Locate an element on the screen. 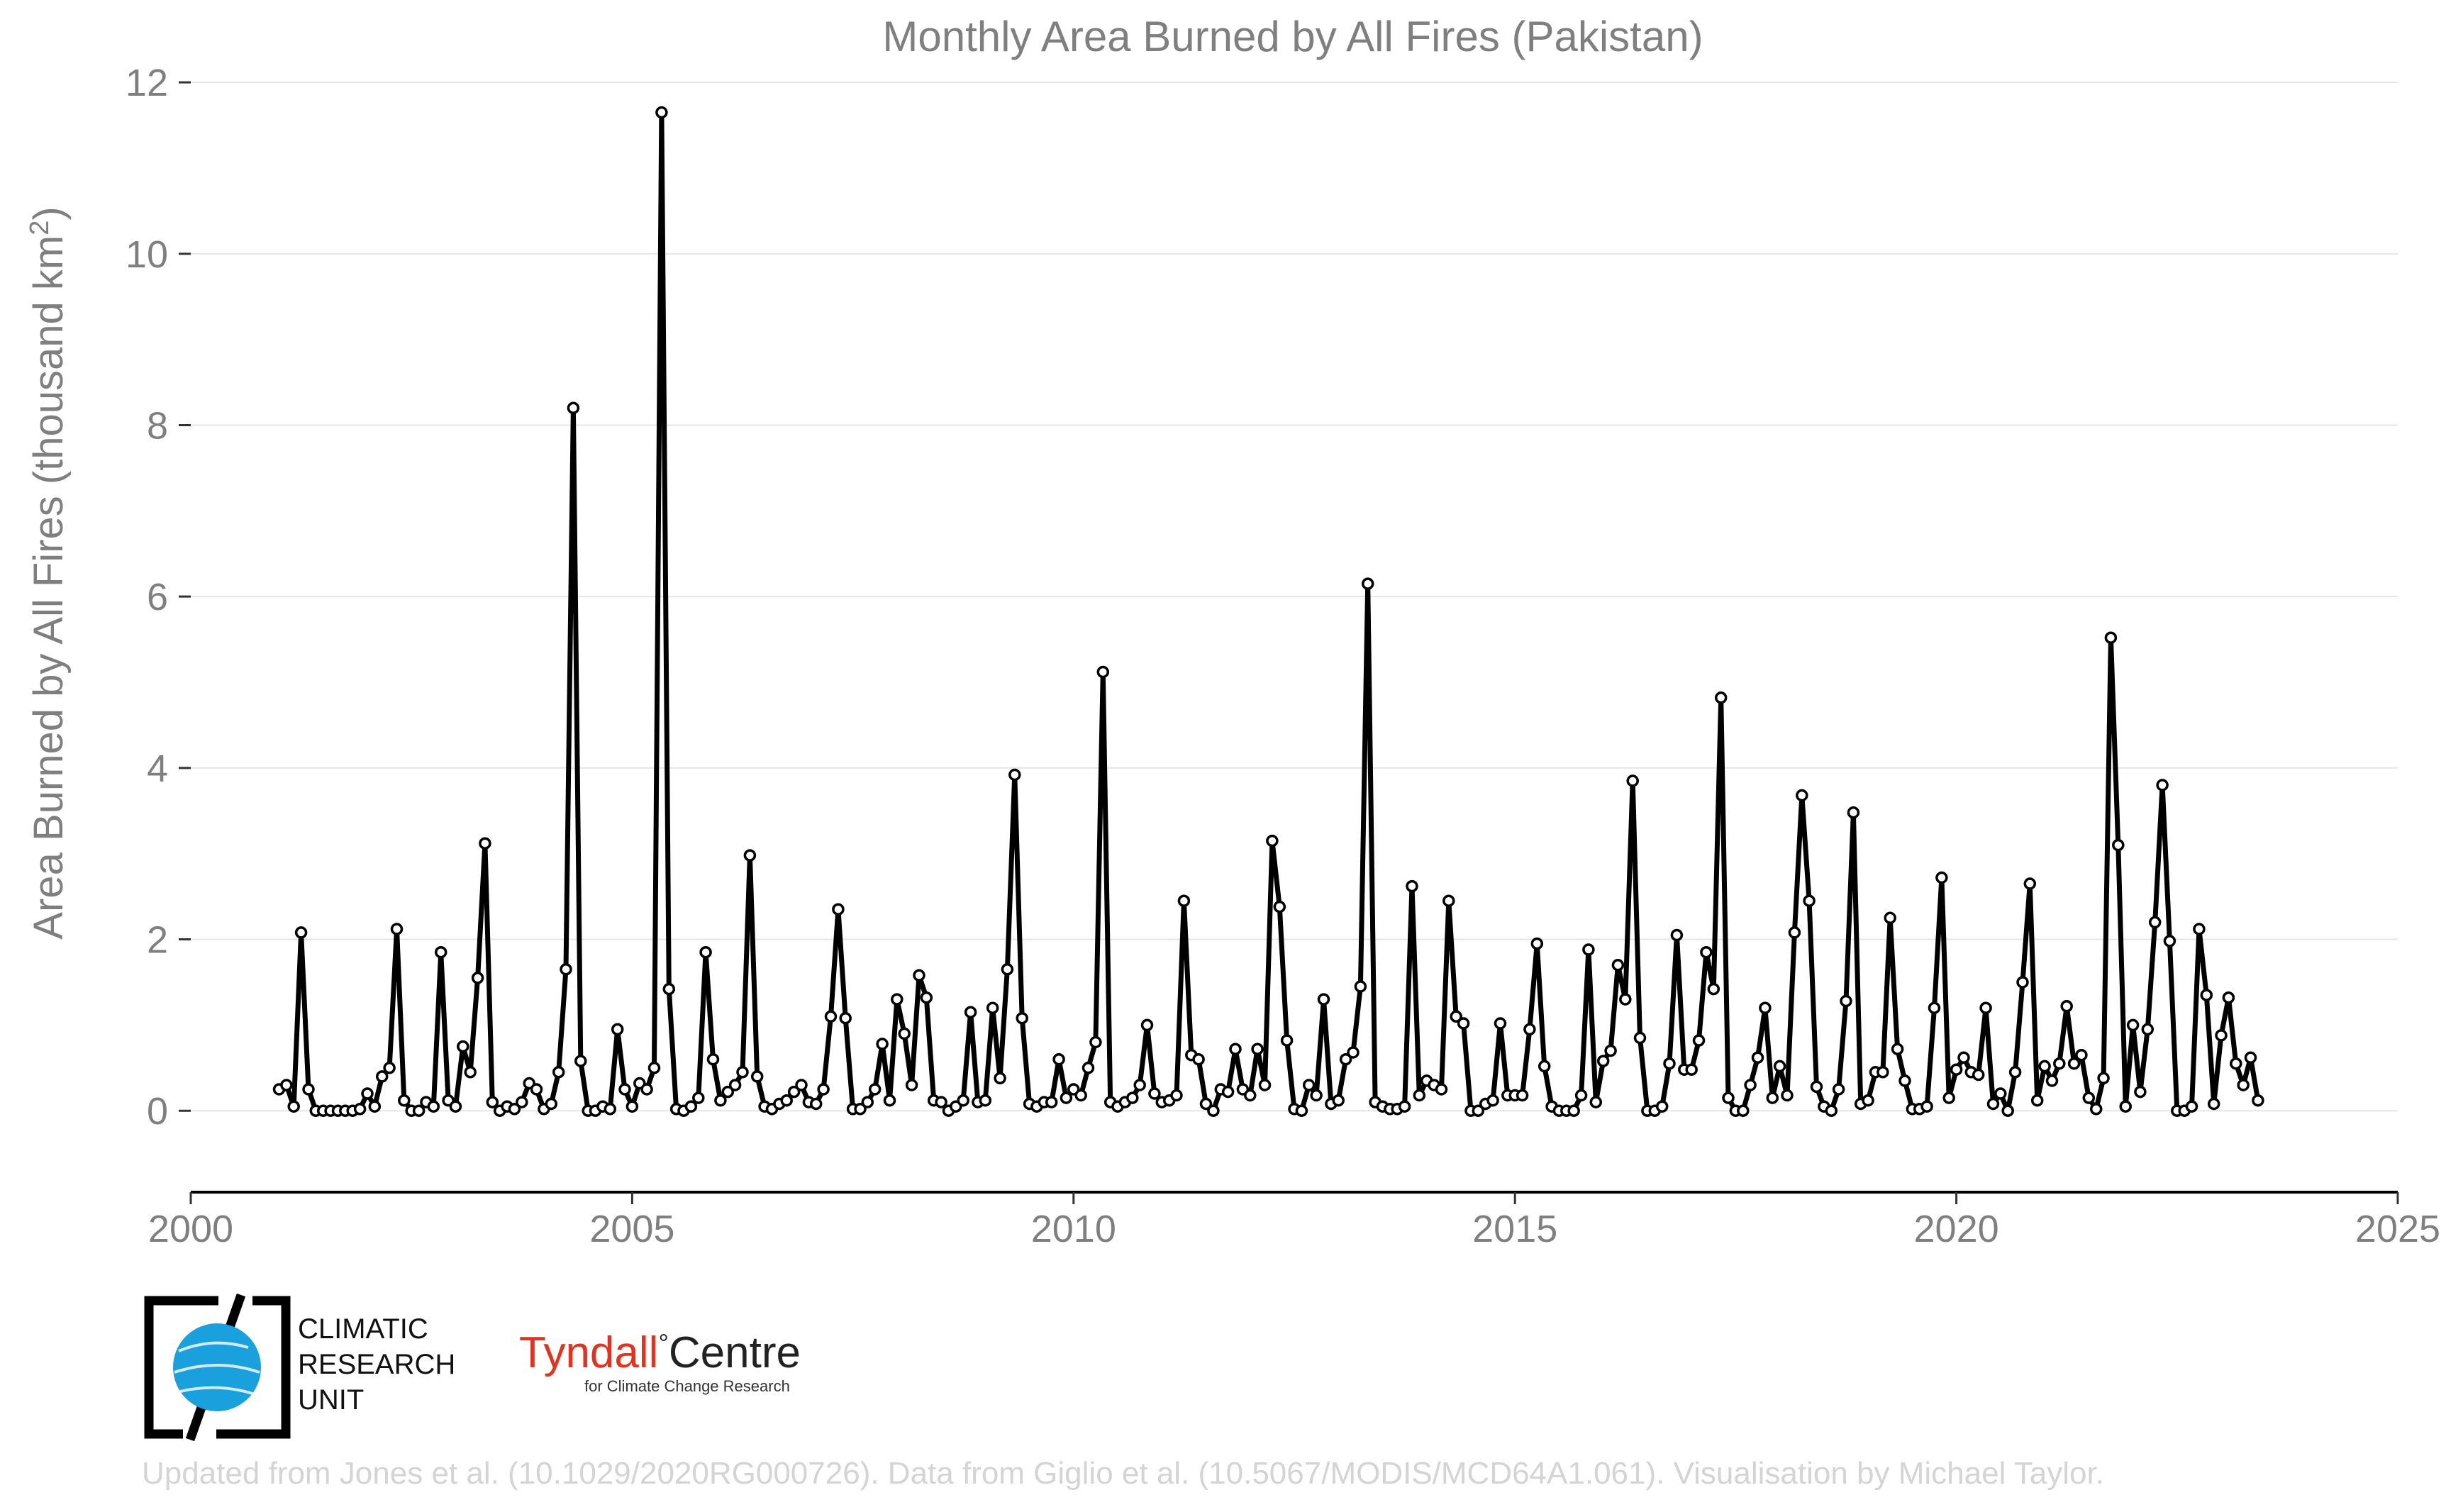  y-axis-title-end: ) is located at coordinates (49, 213).